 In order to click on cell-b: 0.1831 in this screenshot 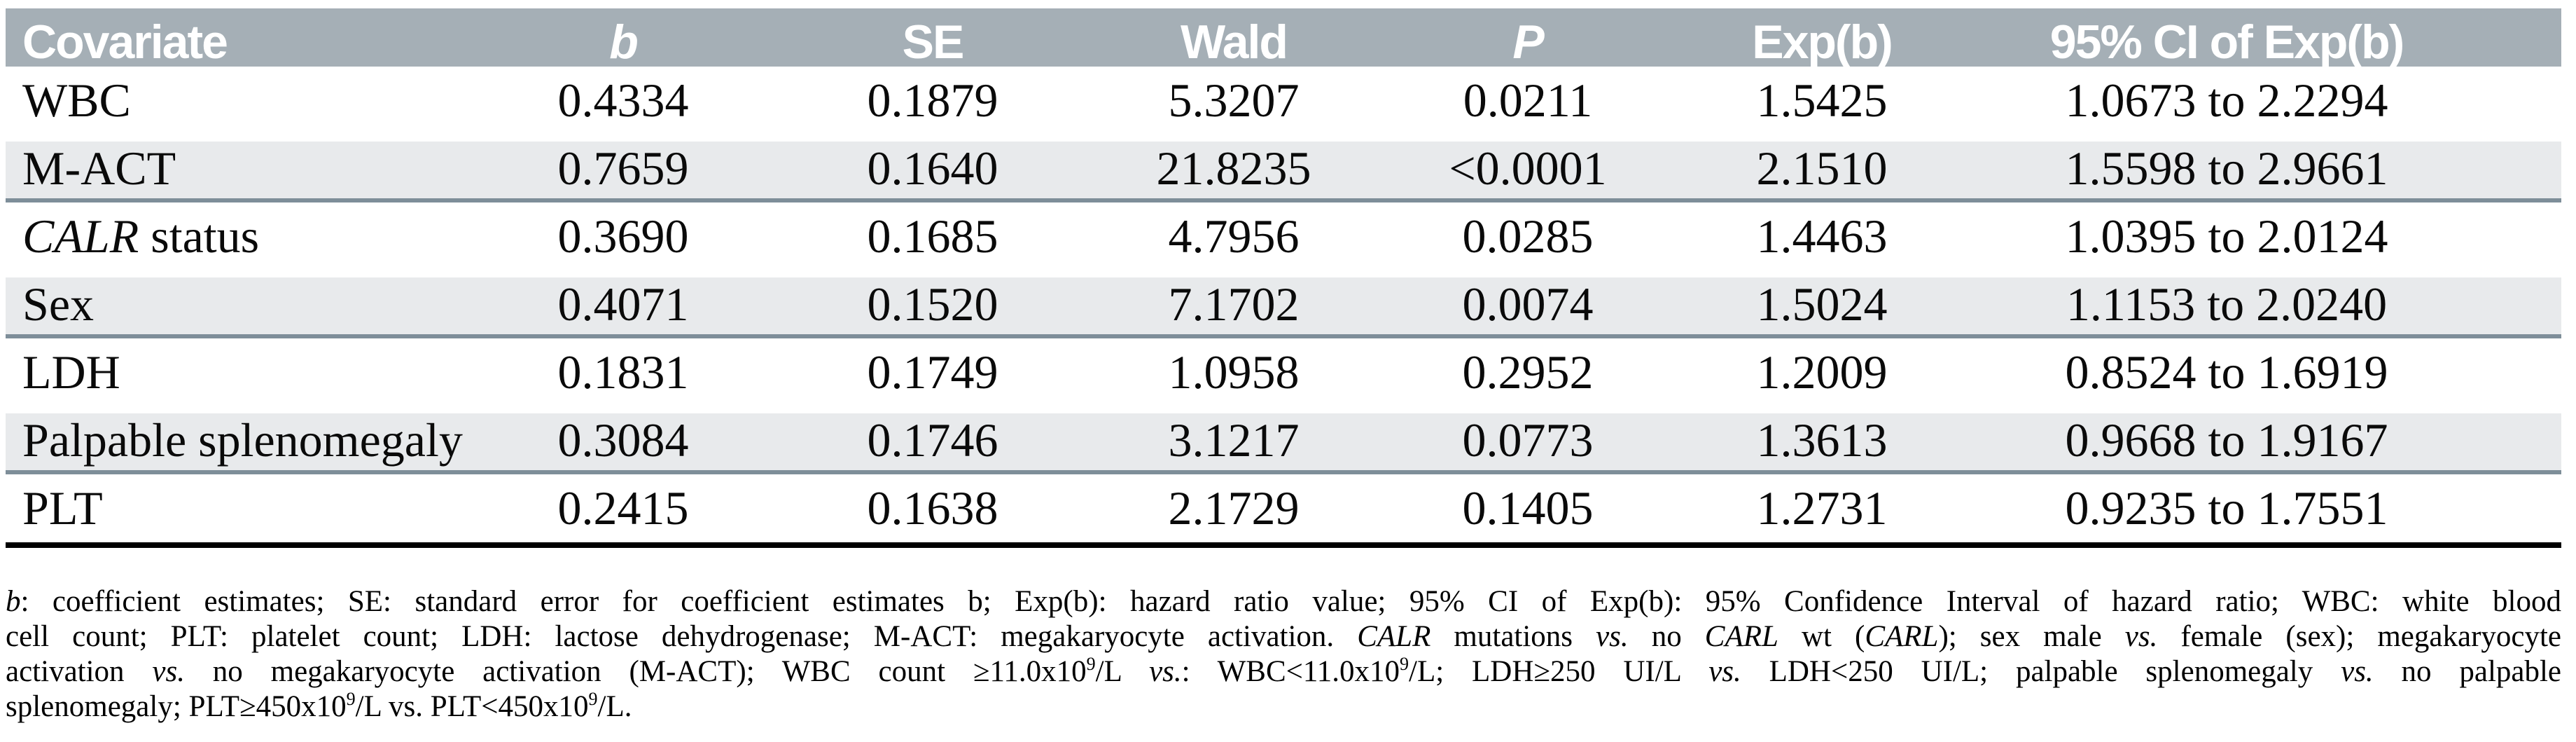, I will do `click(623, 372)`.